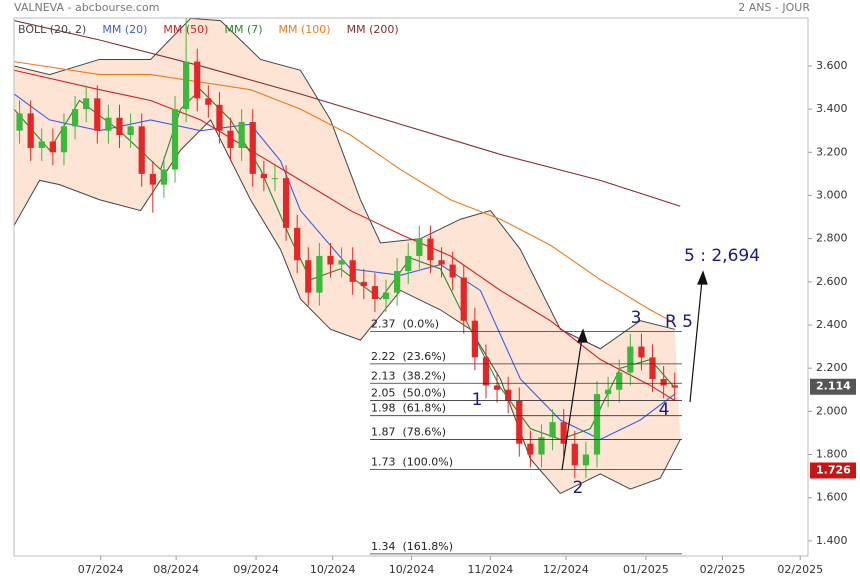 This screenshot has height=584, width=860. What do you see at coordinates (305, 29) in the screenshot?
I see `legend-entry: MM (100)` at bounding box center [305, 29].